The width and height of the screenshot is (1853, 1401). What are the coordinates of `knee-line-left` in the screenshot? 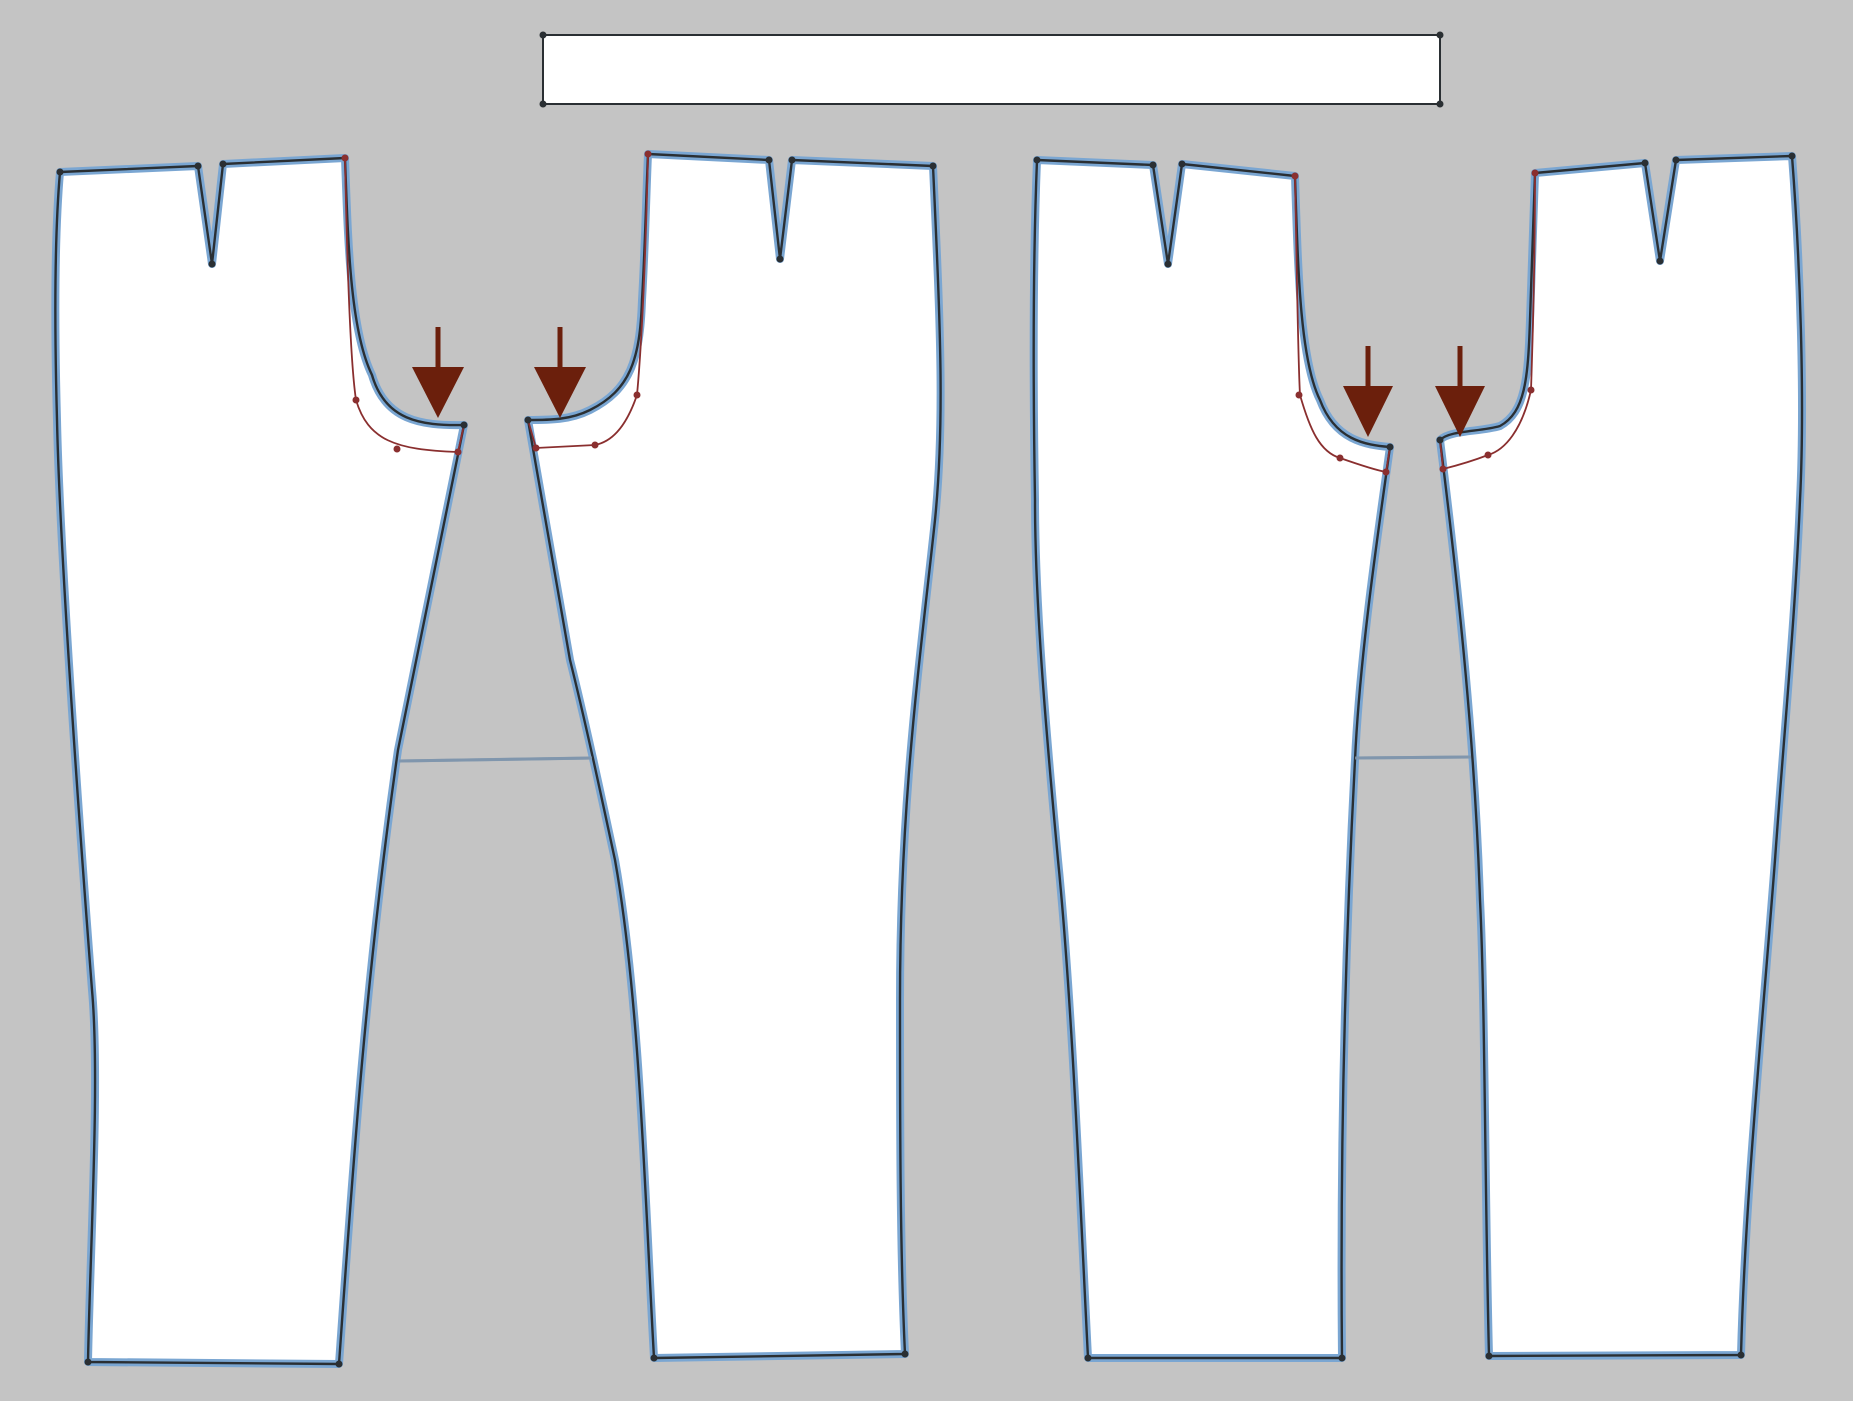 It's located at (495, 759).